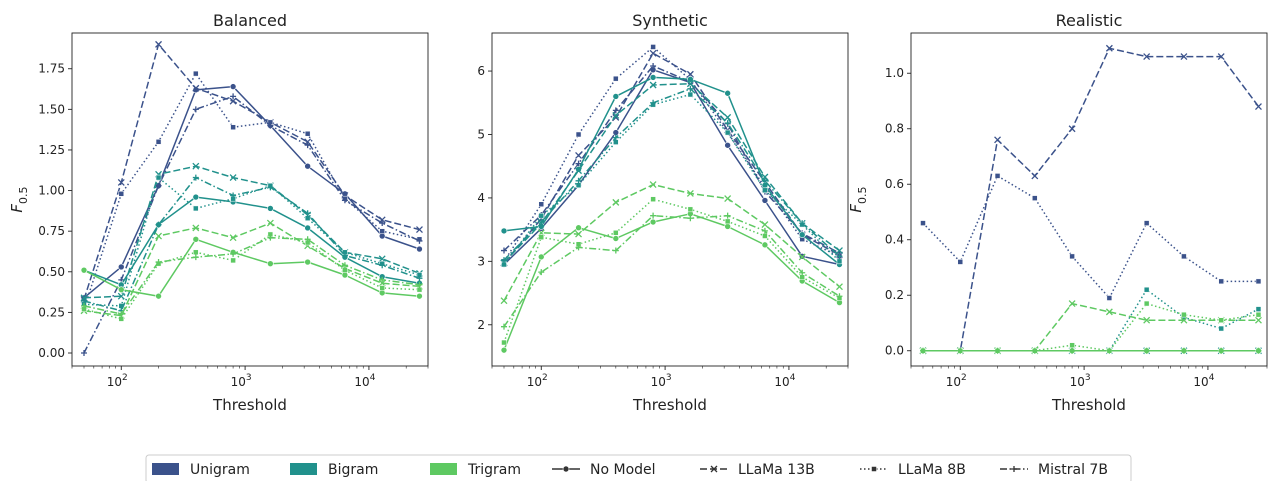 The height and width of the screenshot is (485, 1271). I want to click on y-axis-label-symbol: F, so click(856, 208).